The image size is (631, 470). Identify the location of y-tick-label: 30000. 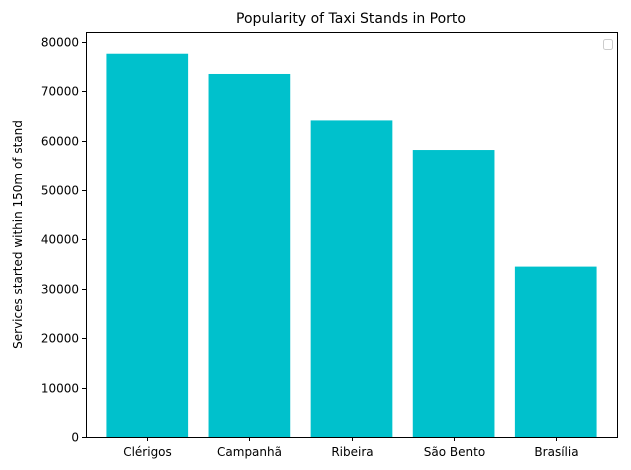
(60, 290).